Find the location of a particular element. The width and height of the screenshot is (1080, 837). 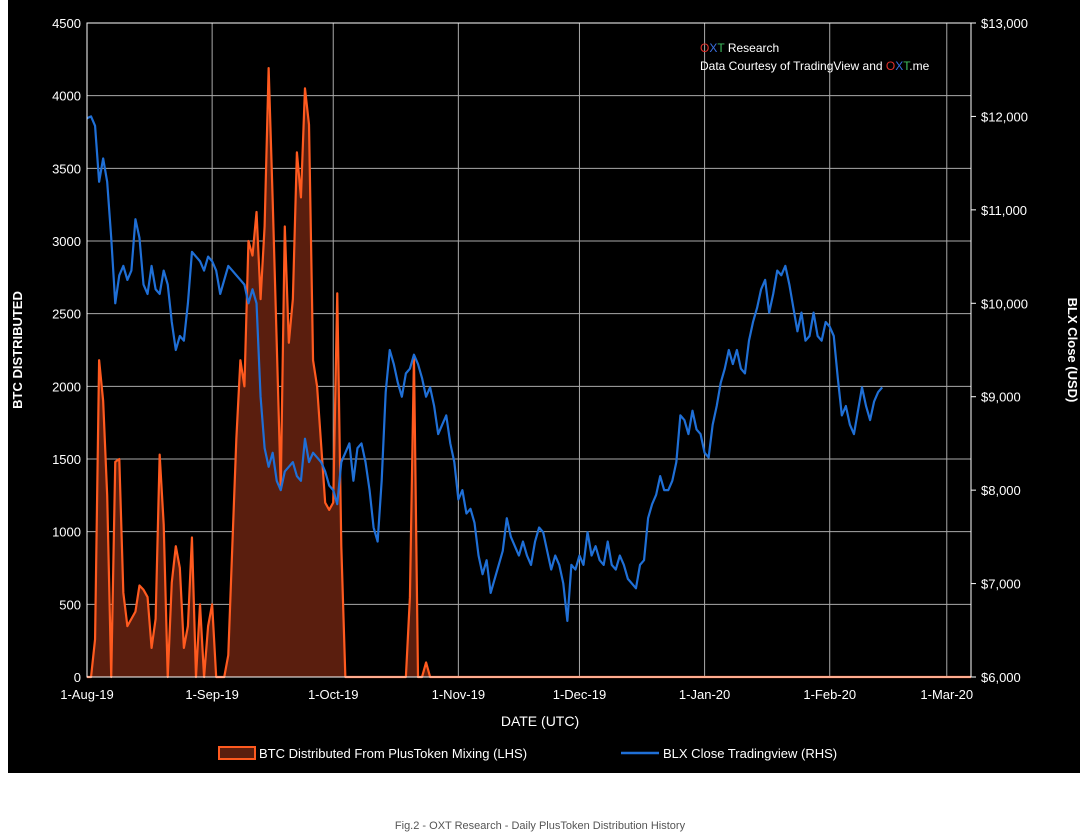

y-tick-label-left: 4000 is located at coordinates (66, 96).